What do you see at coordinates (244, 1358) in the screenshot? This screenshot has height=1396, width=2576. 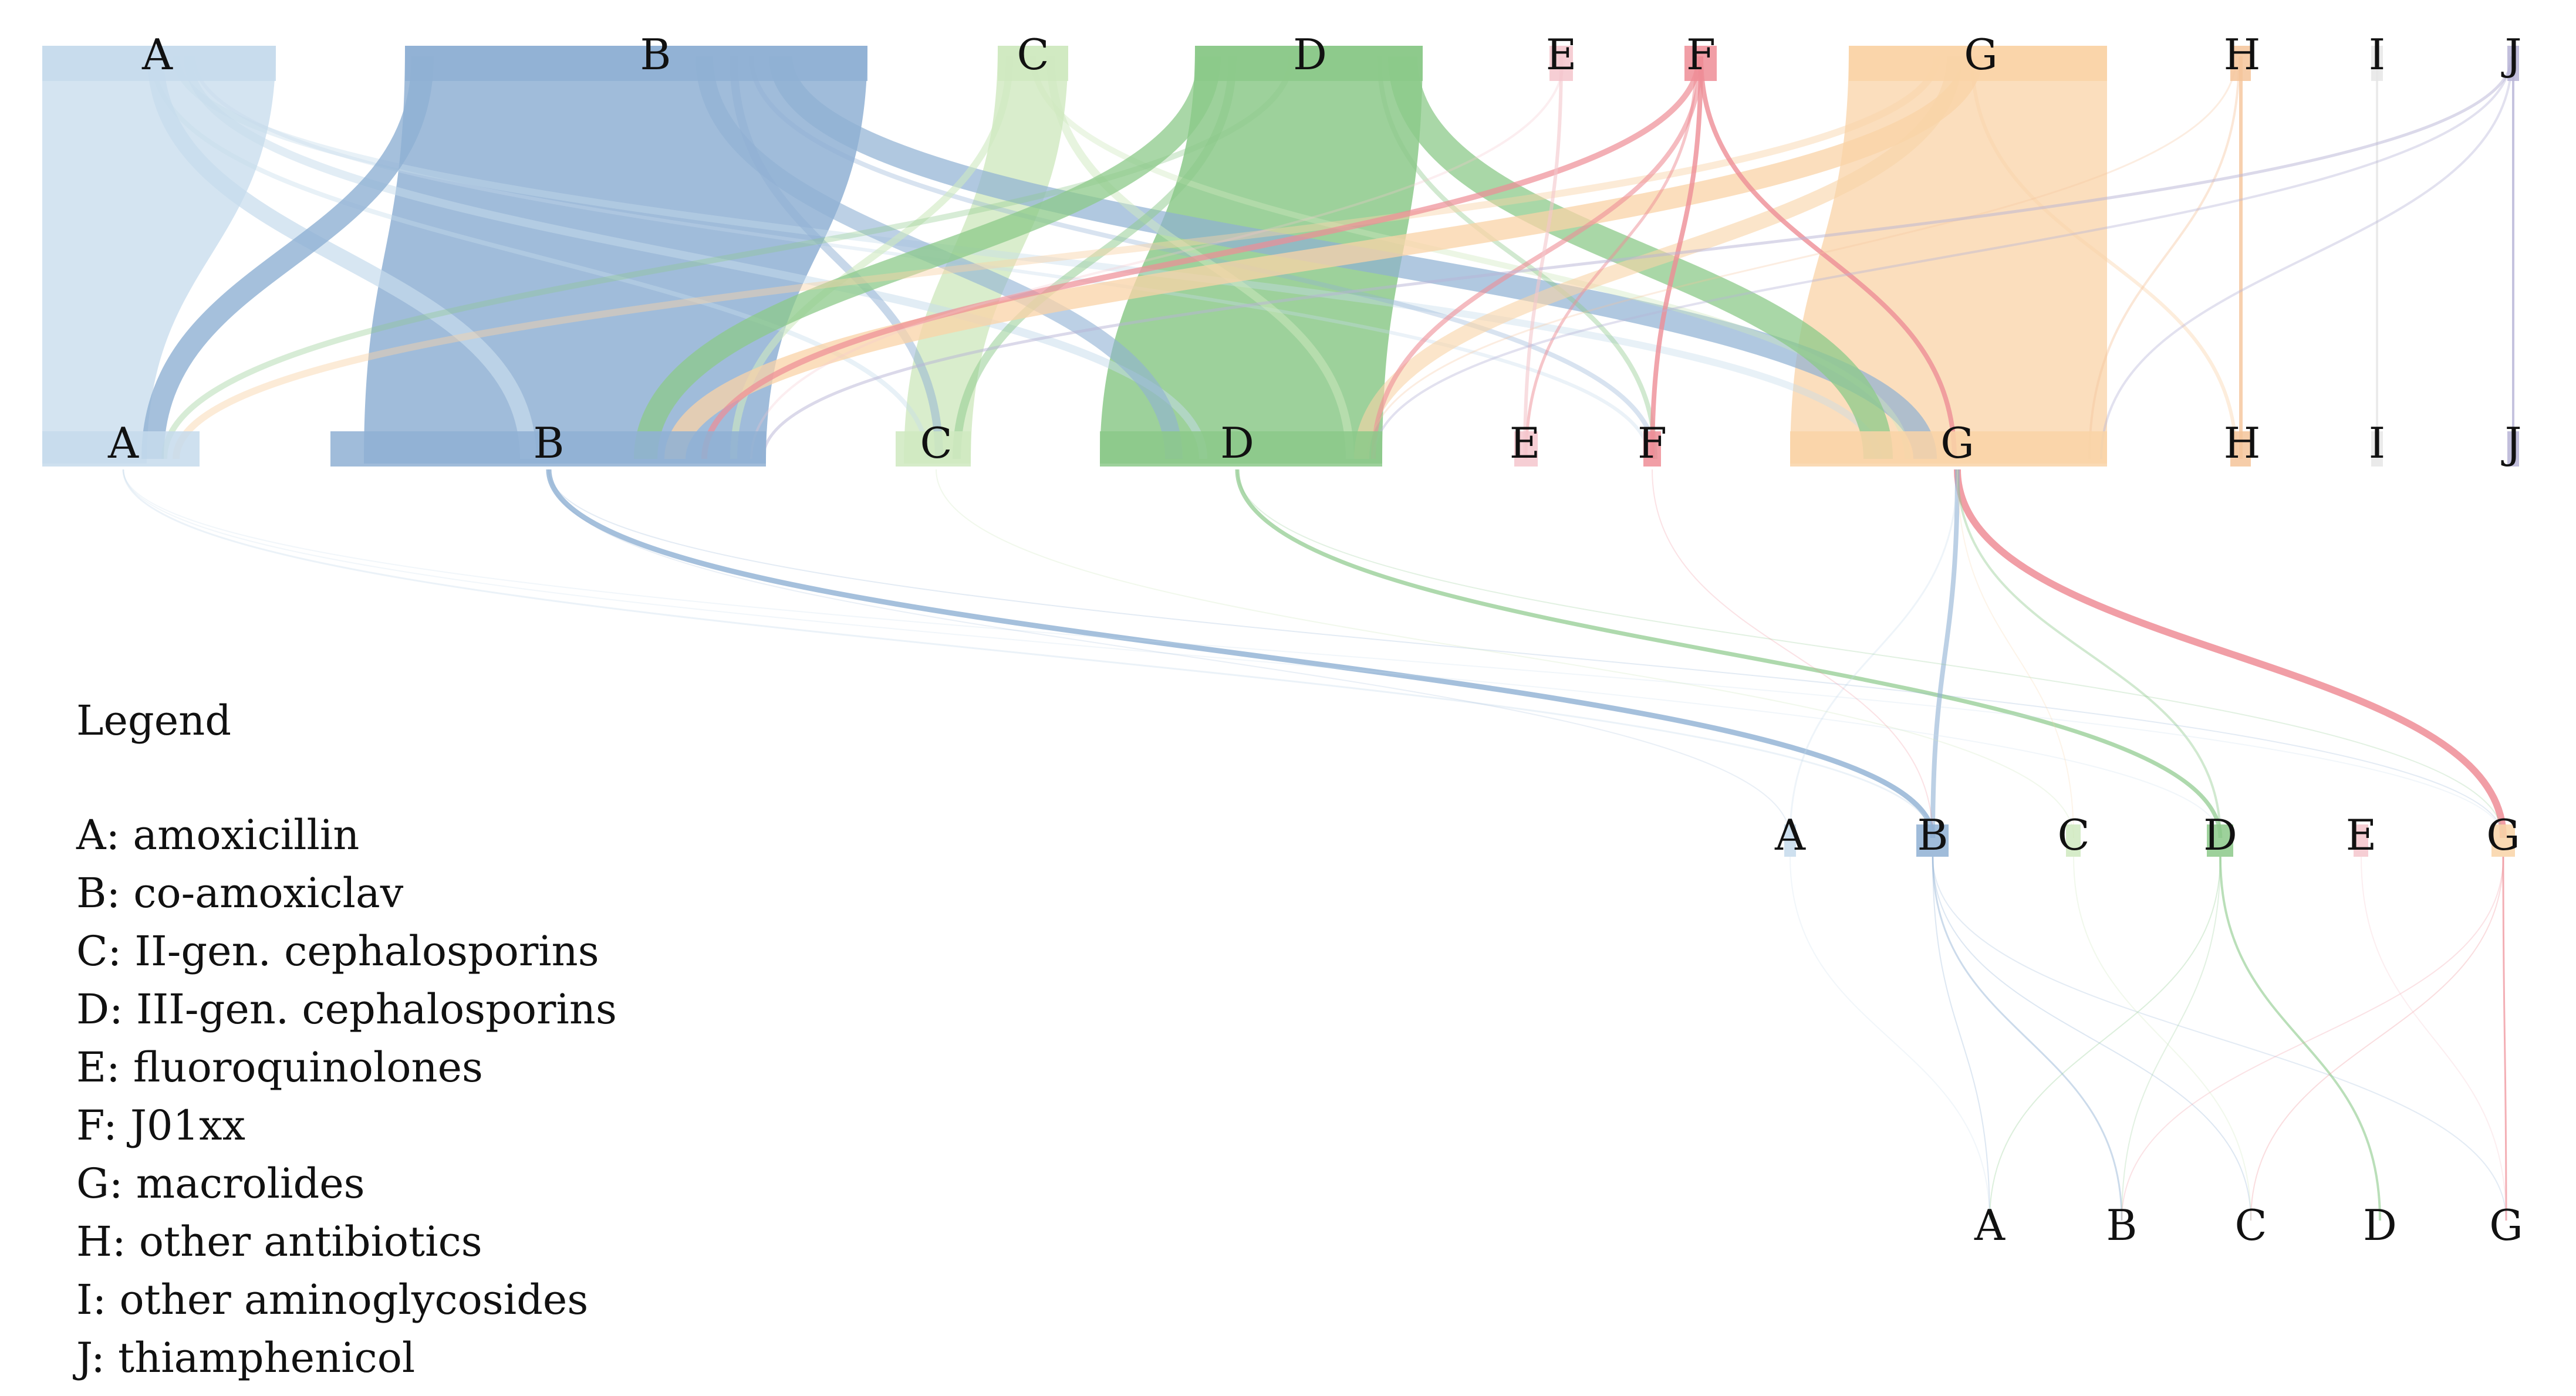 I see `legend-item-j: J: thiamphenicol` at bounding box center [244, 1358].